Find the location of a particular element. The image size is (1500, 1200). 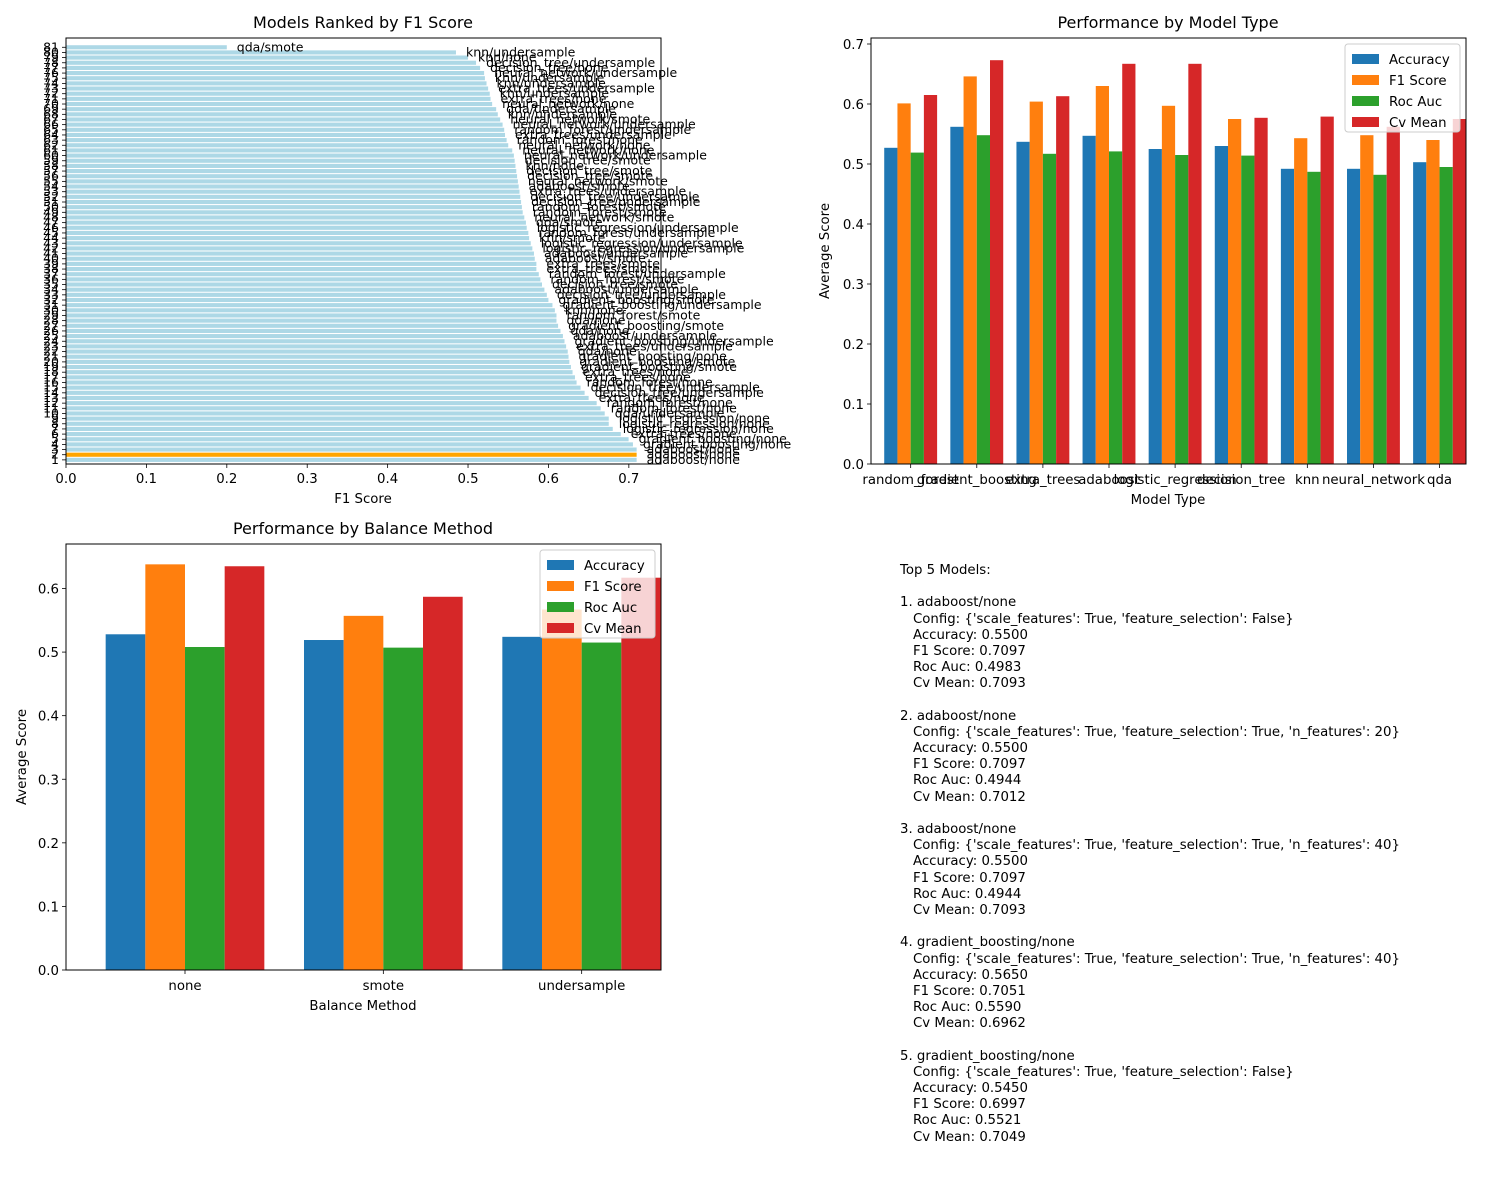

ranking-bar-label: knn/undersample is located at coordinates (555, 93).